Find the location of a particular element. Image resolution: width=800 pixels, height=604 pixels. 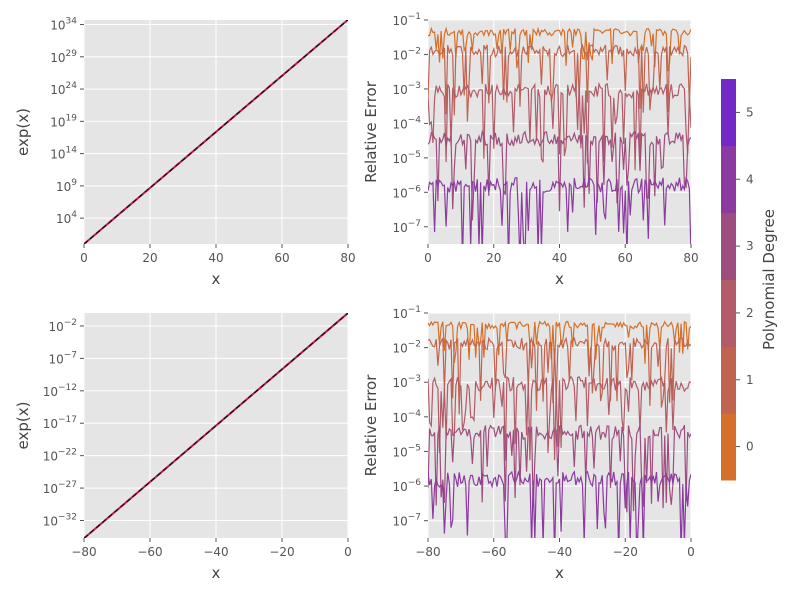

colorbar-tick-label: 5 is located at coordinates (750, 112).